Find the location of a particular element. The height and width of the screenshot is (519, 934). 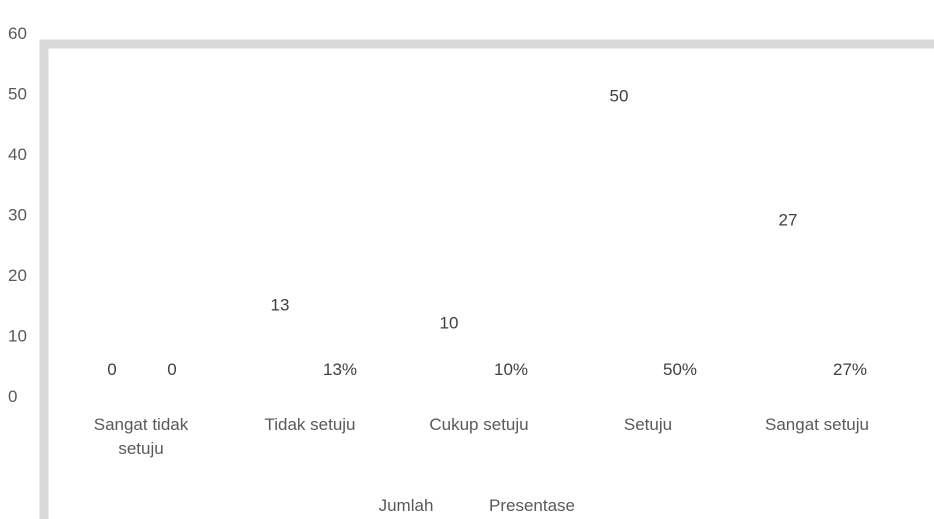

y-tick-label: 60 is located at coordinates (17, 33).